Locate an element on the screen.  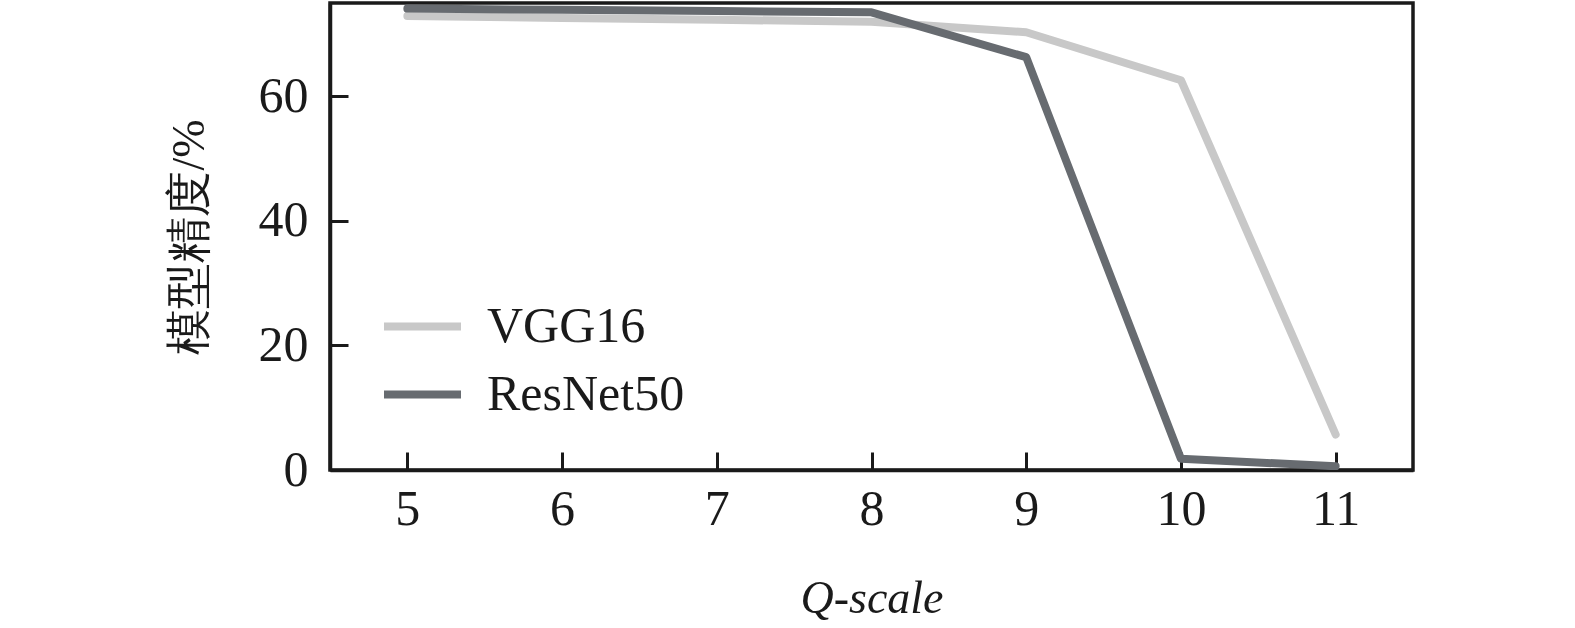
y-tick-label: 60 is located at coordinates (283, 94).